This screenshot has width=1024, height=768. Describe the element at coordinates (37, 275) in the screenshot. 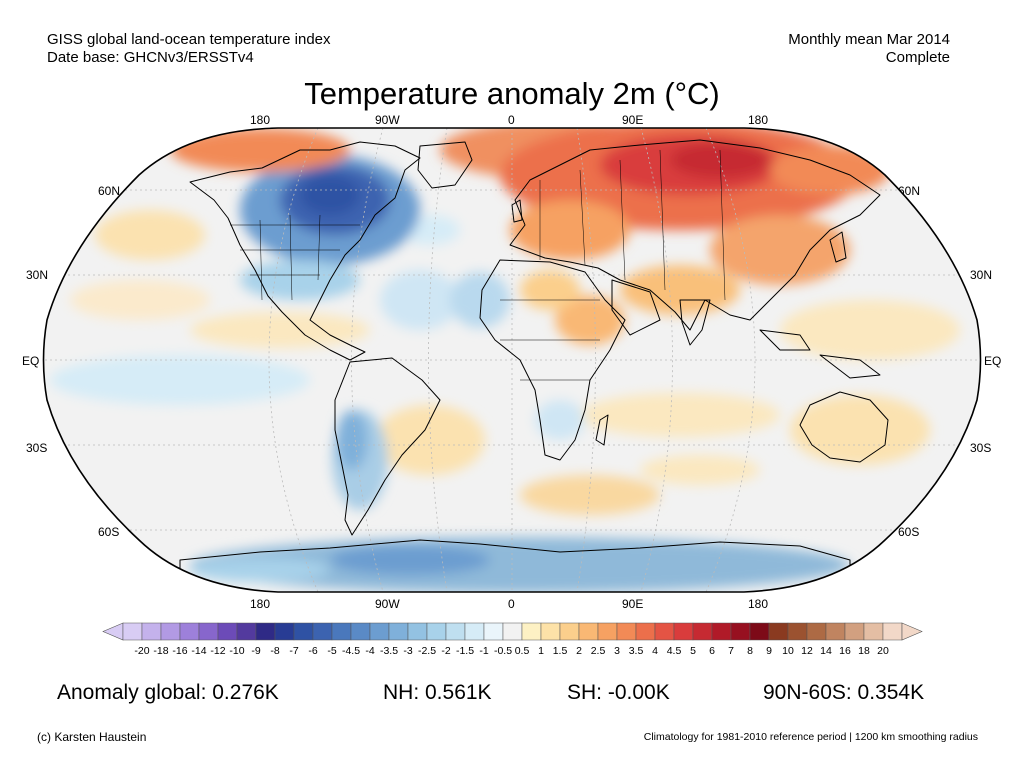

I see `lat-label-left-30n: 30N` at that location.